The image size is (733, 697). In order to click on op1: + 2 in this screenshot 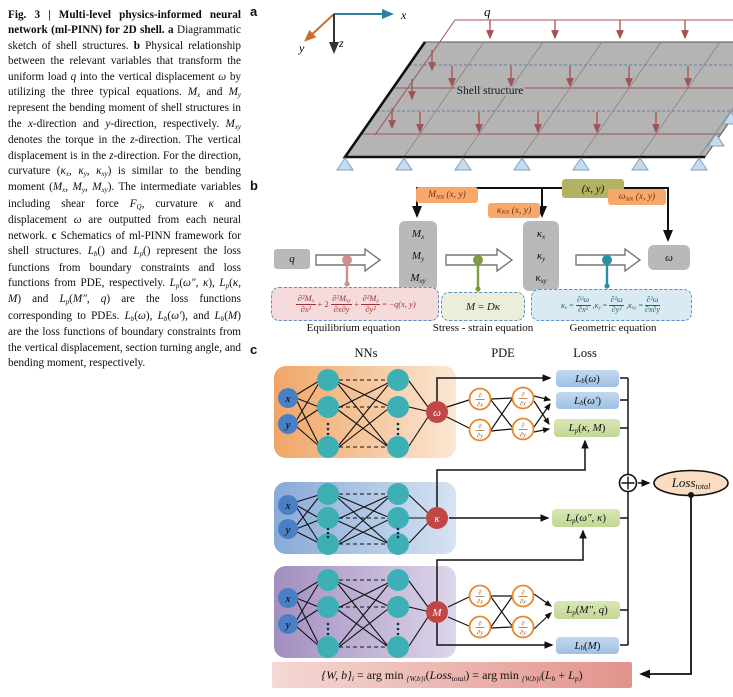, I will do `click(323, 304)`.